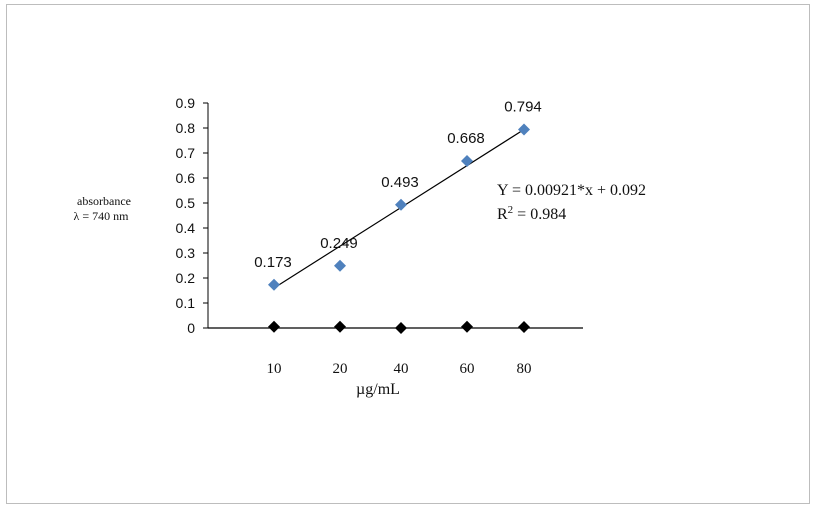  I want to click on series-points, so click(399, 228).